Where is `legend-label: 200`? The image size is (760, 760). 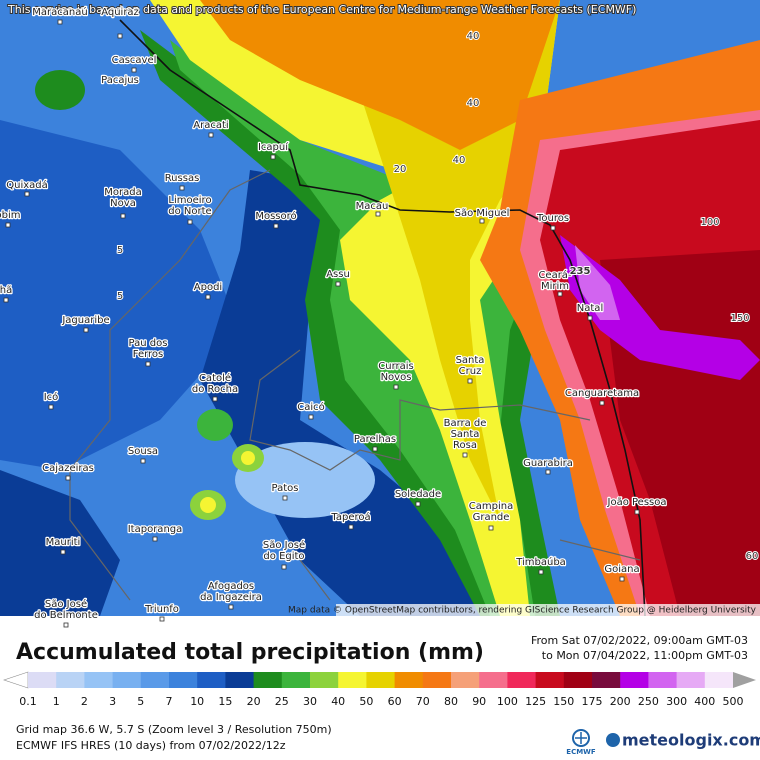
legend-label: 200 is located at coordinates (620, 701).